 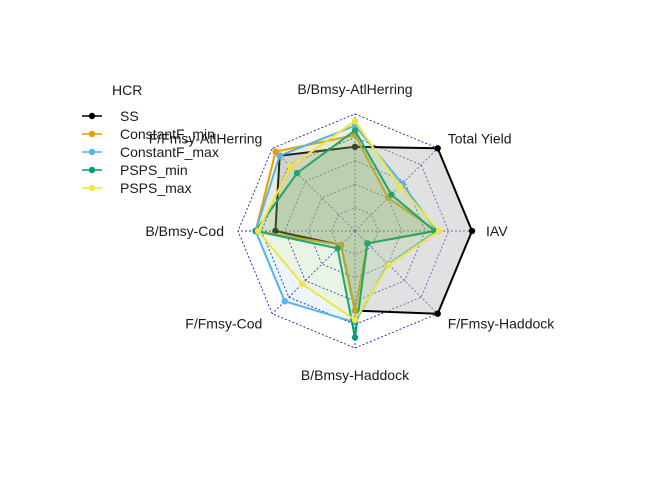 I want to click on legend-item: SS, so click(x=110, y=116).